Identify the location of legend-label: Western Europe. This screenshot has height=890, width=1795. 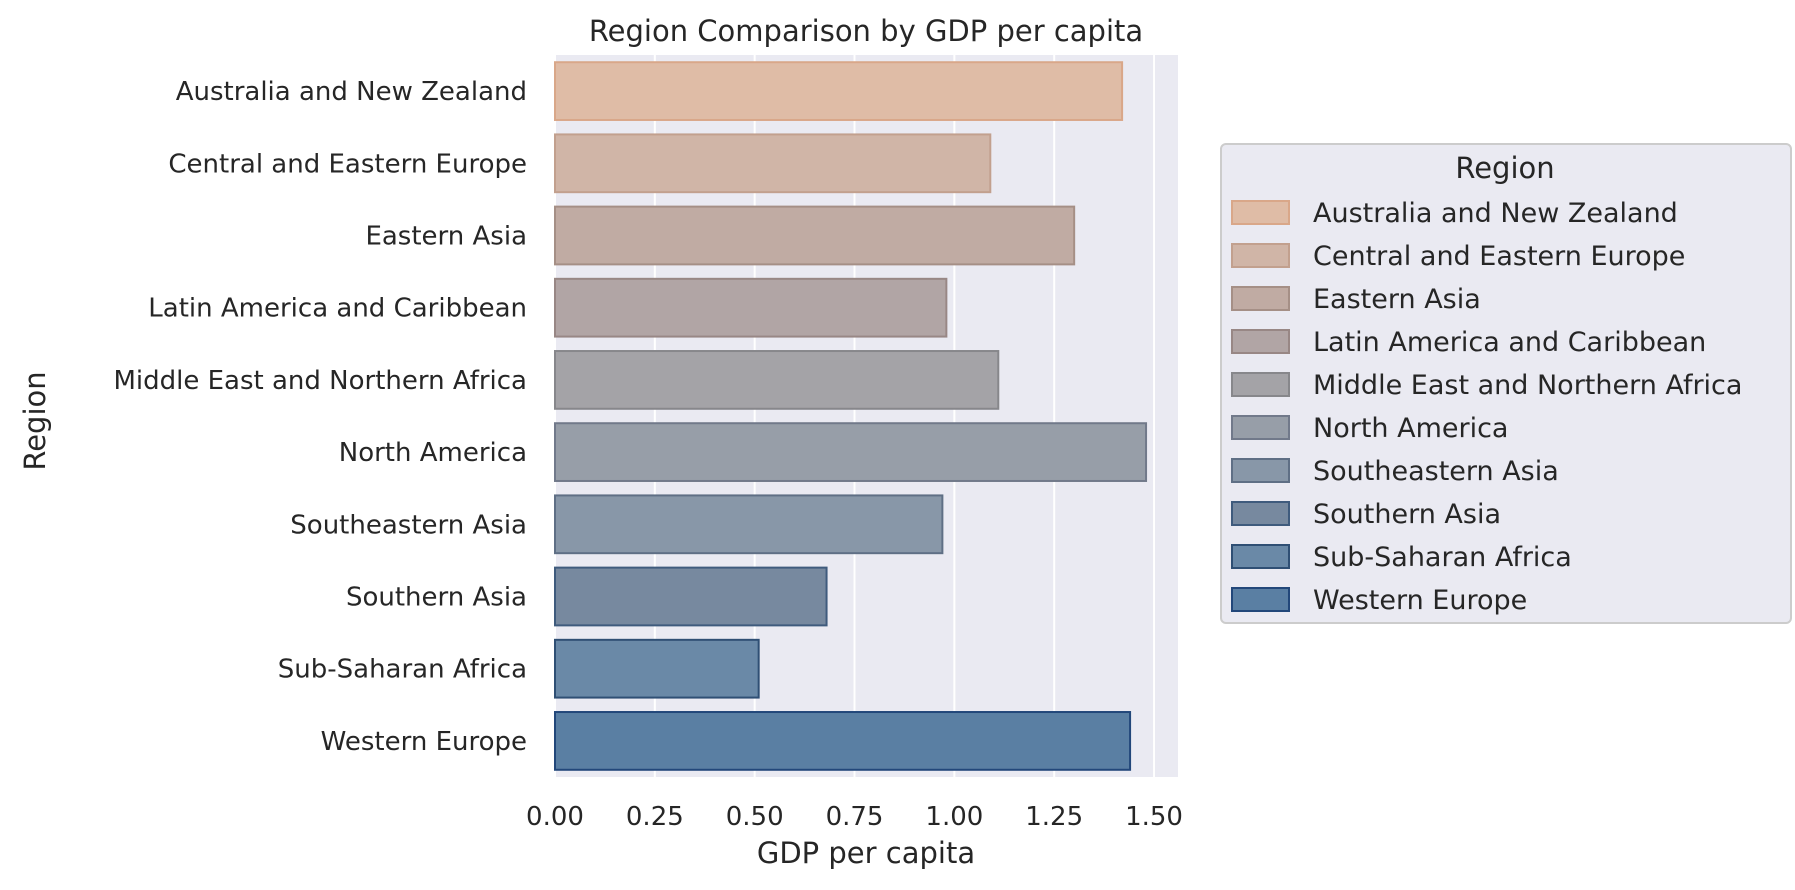
(1420, 600).